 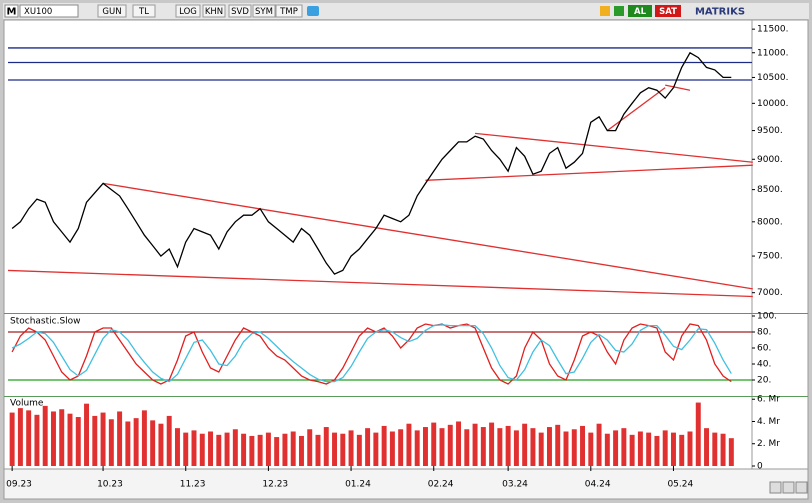 I want to click on toolbar-button-label: TL, so click(x=143, y=12).